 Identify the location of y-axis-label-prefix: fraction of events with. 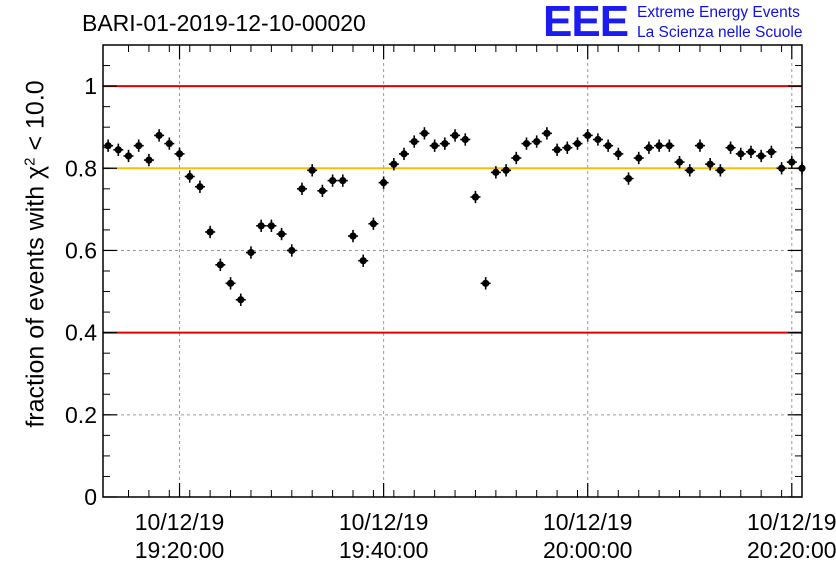
(35, 303).